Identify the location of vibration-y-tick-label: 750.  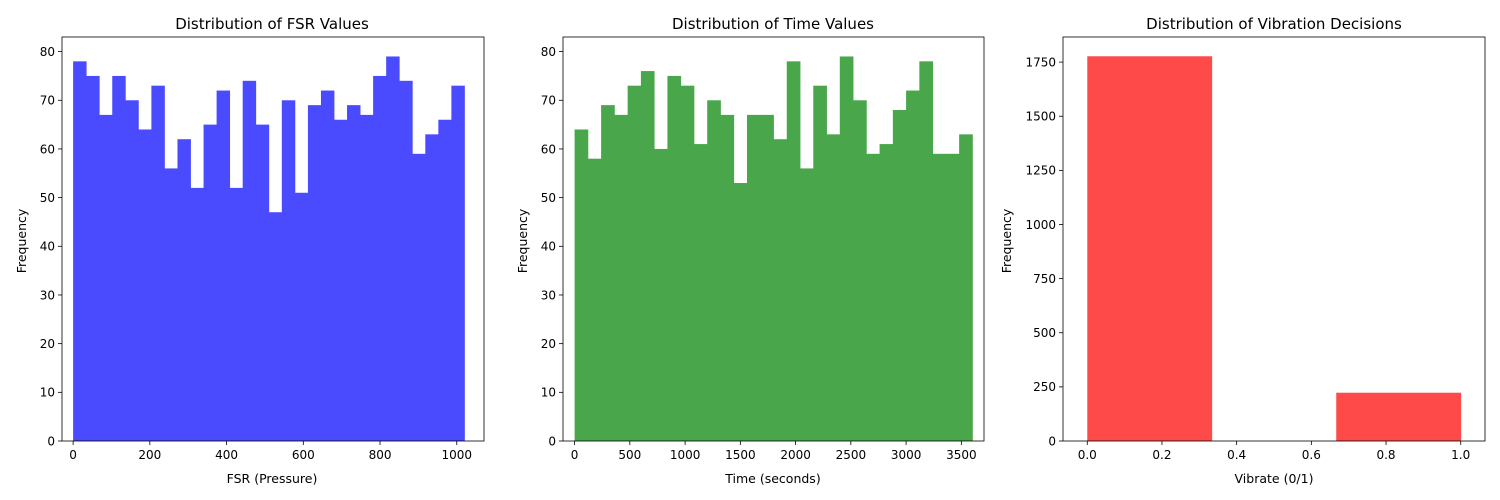
(1044, 279).